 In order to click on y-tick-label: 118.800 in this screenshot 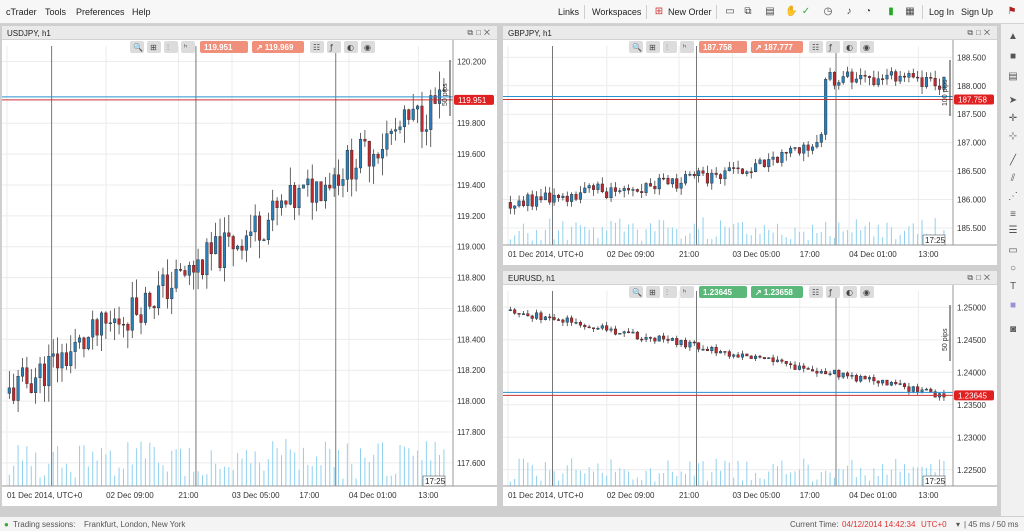, I will do `click(471, 278)`.